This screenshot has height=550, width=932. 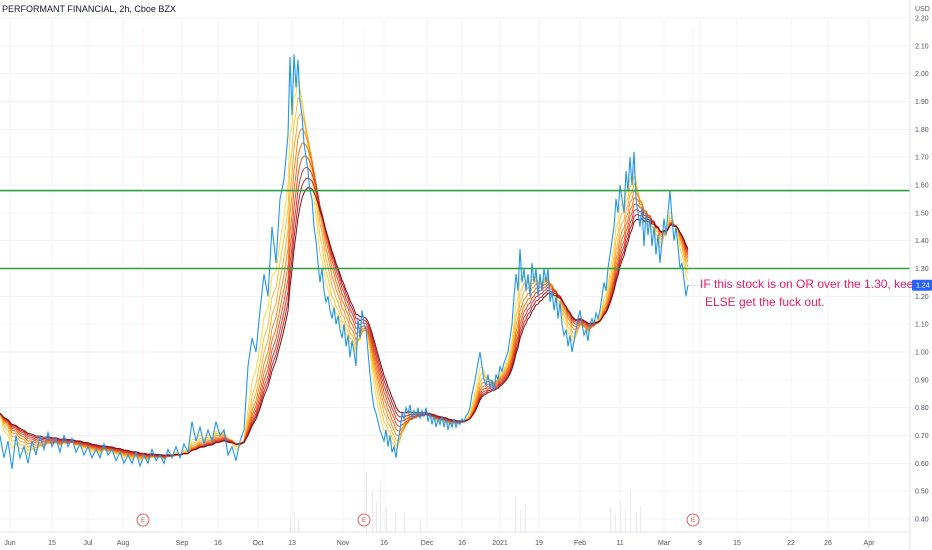 What do you see at coordinates (828, 543) in the screenshot?
I see `x-tick-label: 26` at bounding box center [828, 543].